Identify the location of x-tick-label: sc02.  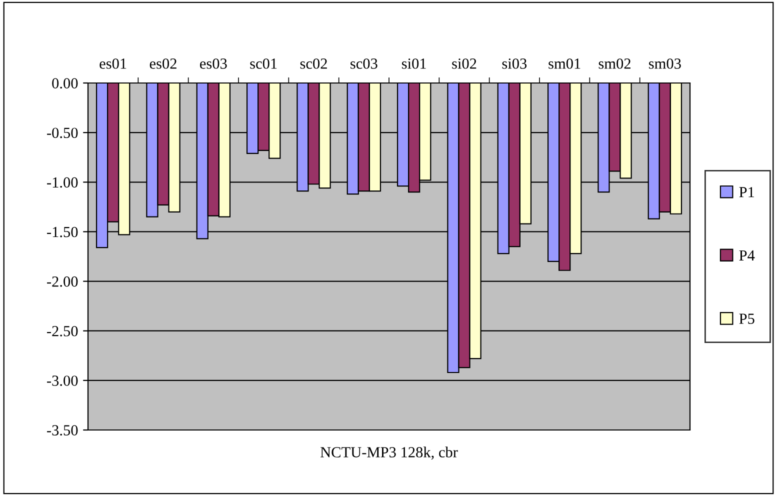
(313, 63).